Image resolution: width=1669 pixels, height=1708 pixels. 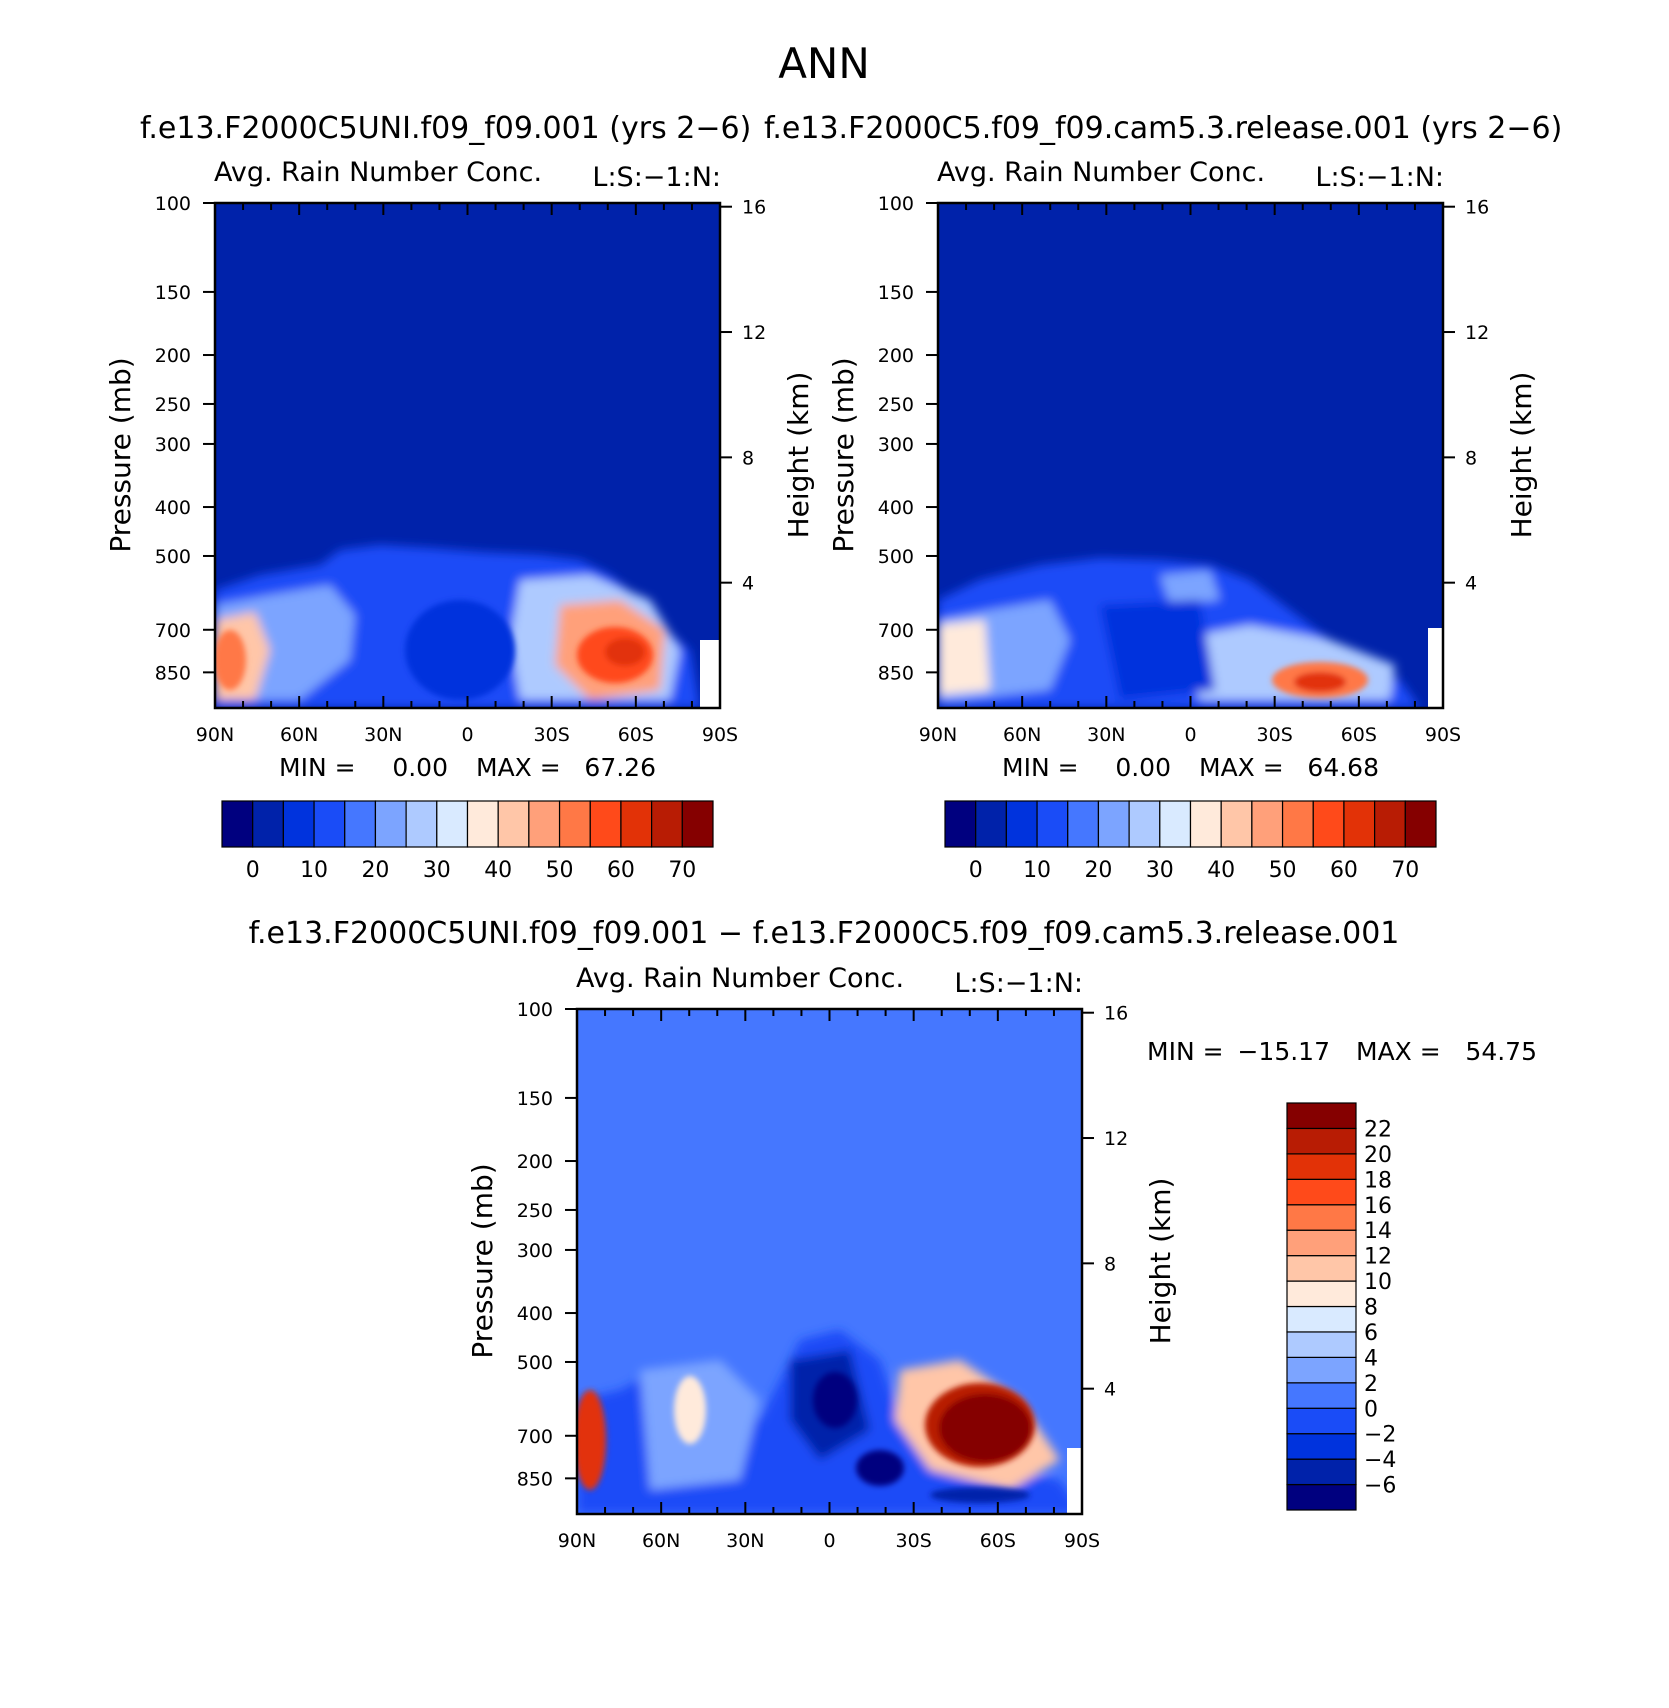 What do you see at coordinates (535, 1099) in the screenshot?
I see `y-tick-label: 150` at bounding box center [535, 1099].